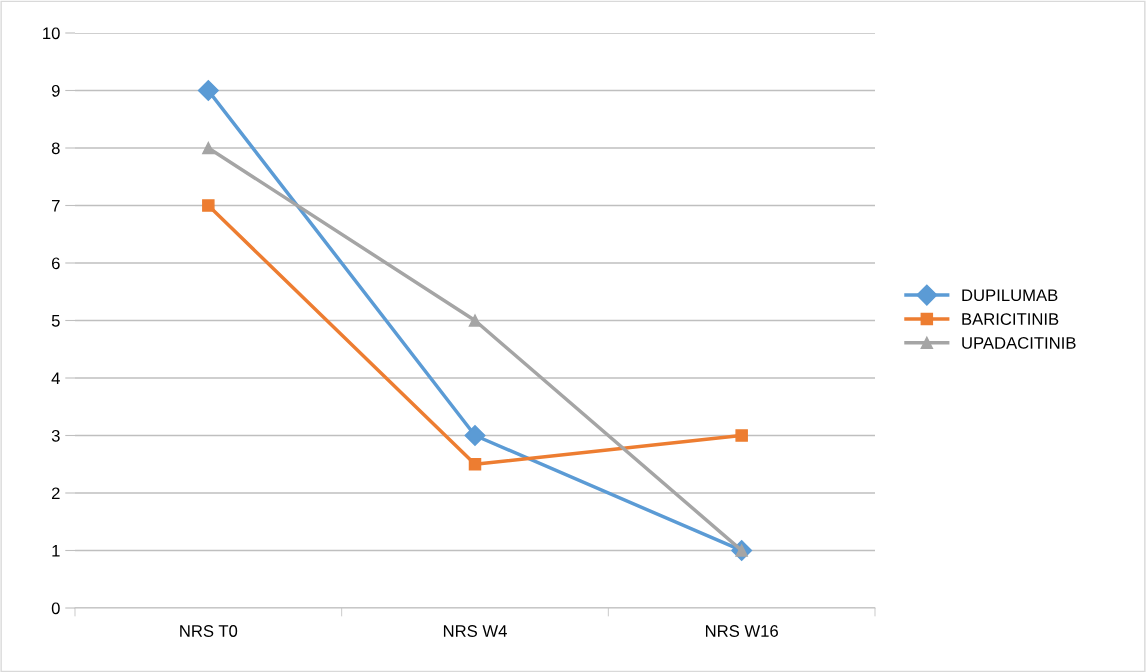  I want to click on x-tick-label: NRS T0, so click(209, 631).